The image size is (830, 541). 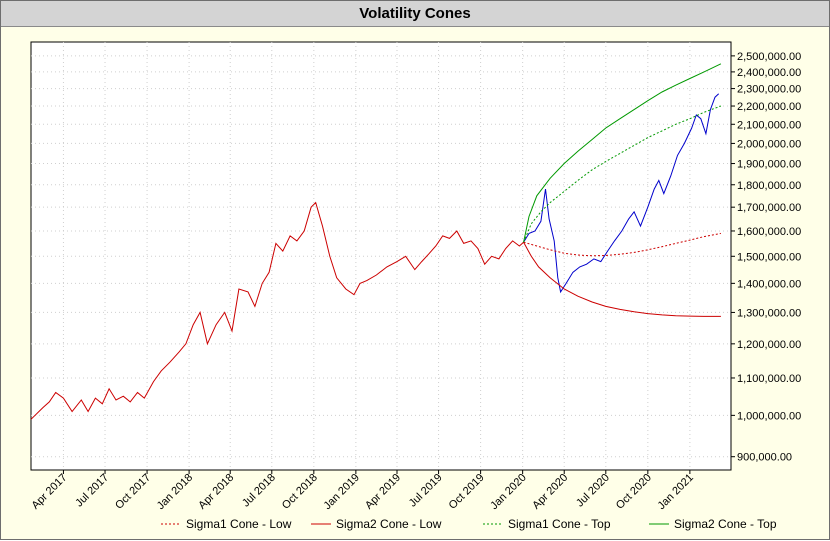 I want to click on y-tick-label: 1,000,000.00, so click(x=769, y=416).